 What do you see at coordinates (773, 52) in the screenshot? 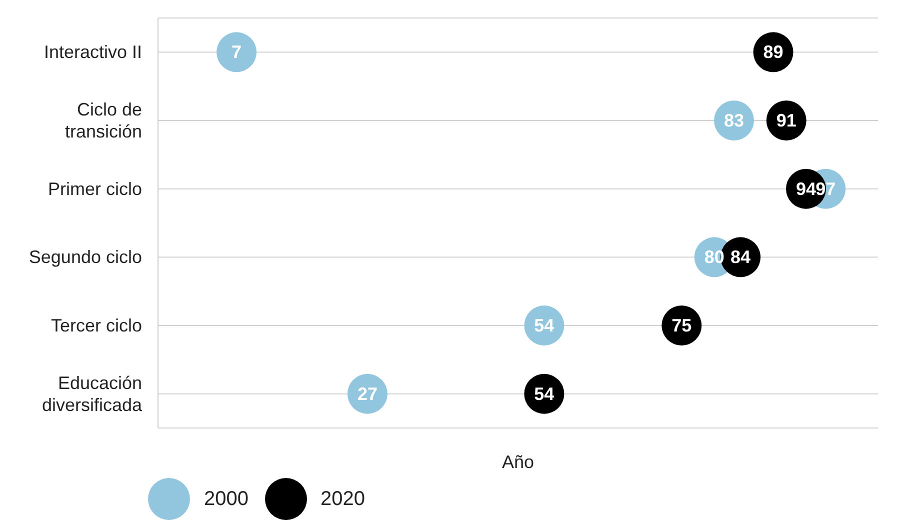
I see `data-label: 89` at bounding box center [773, 52].